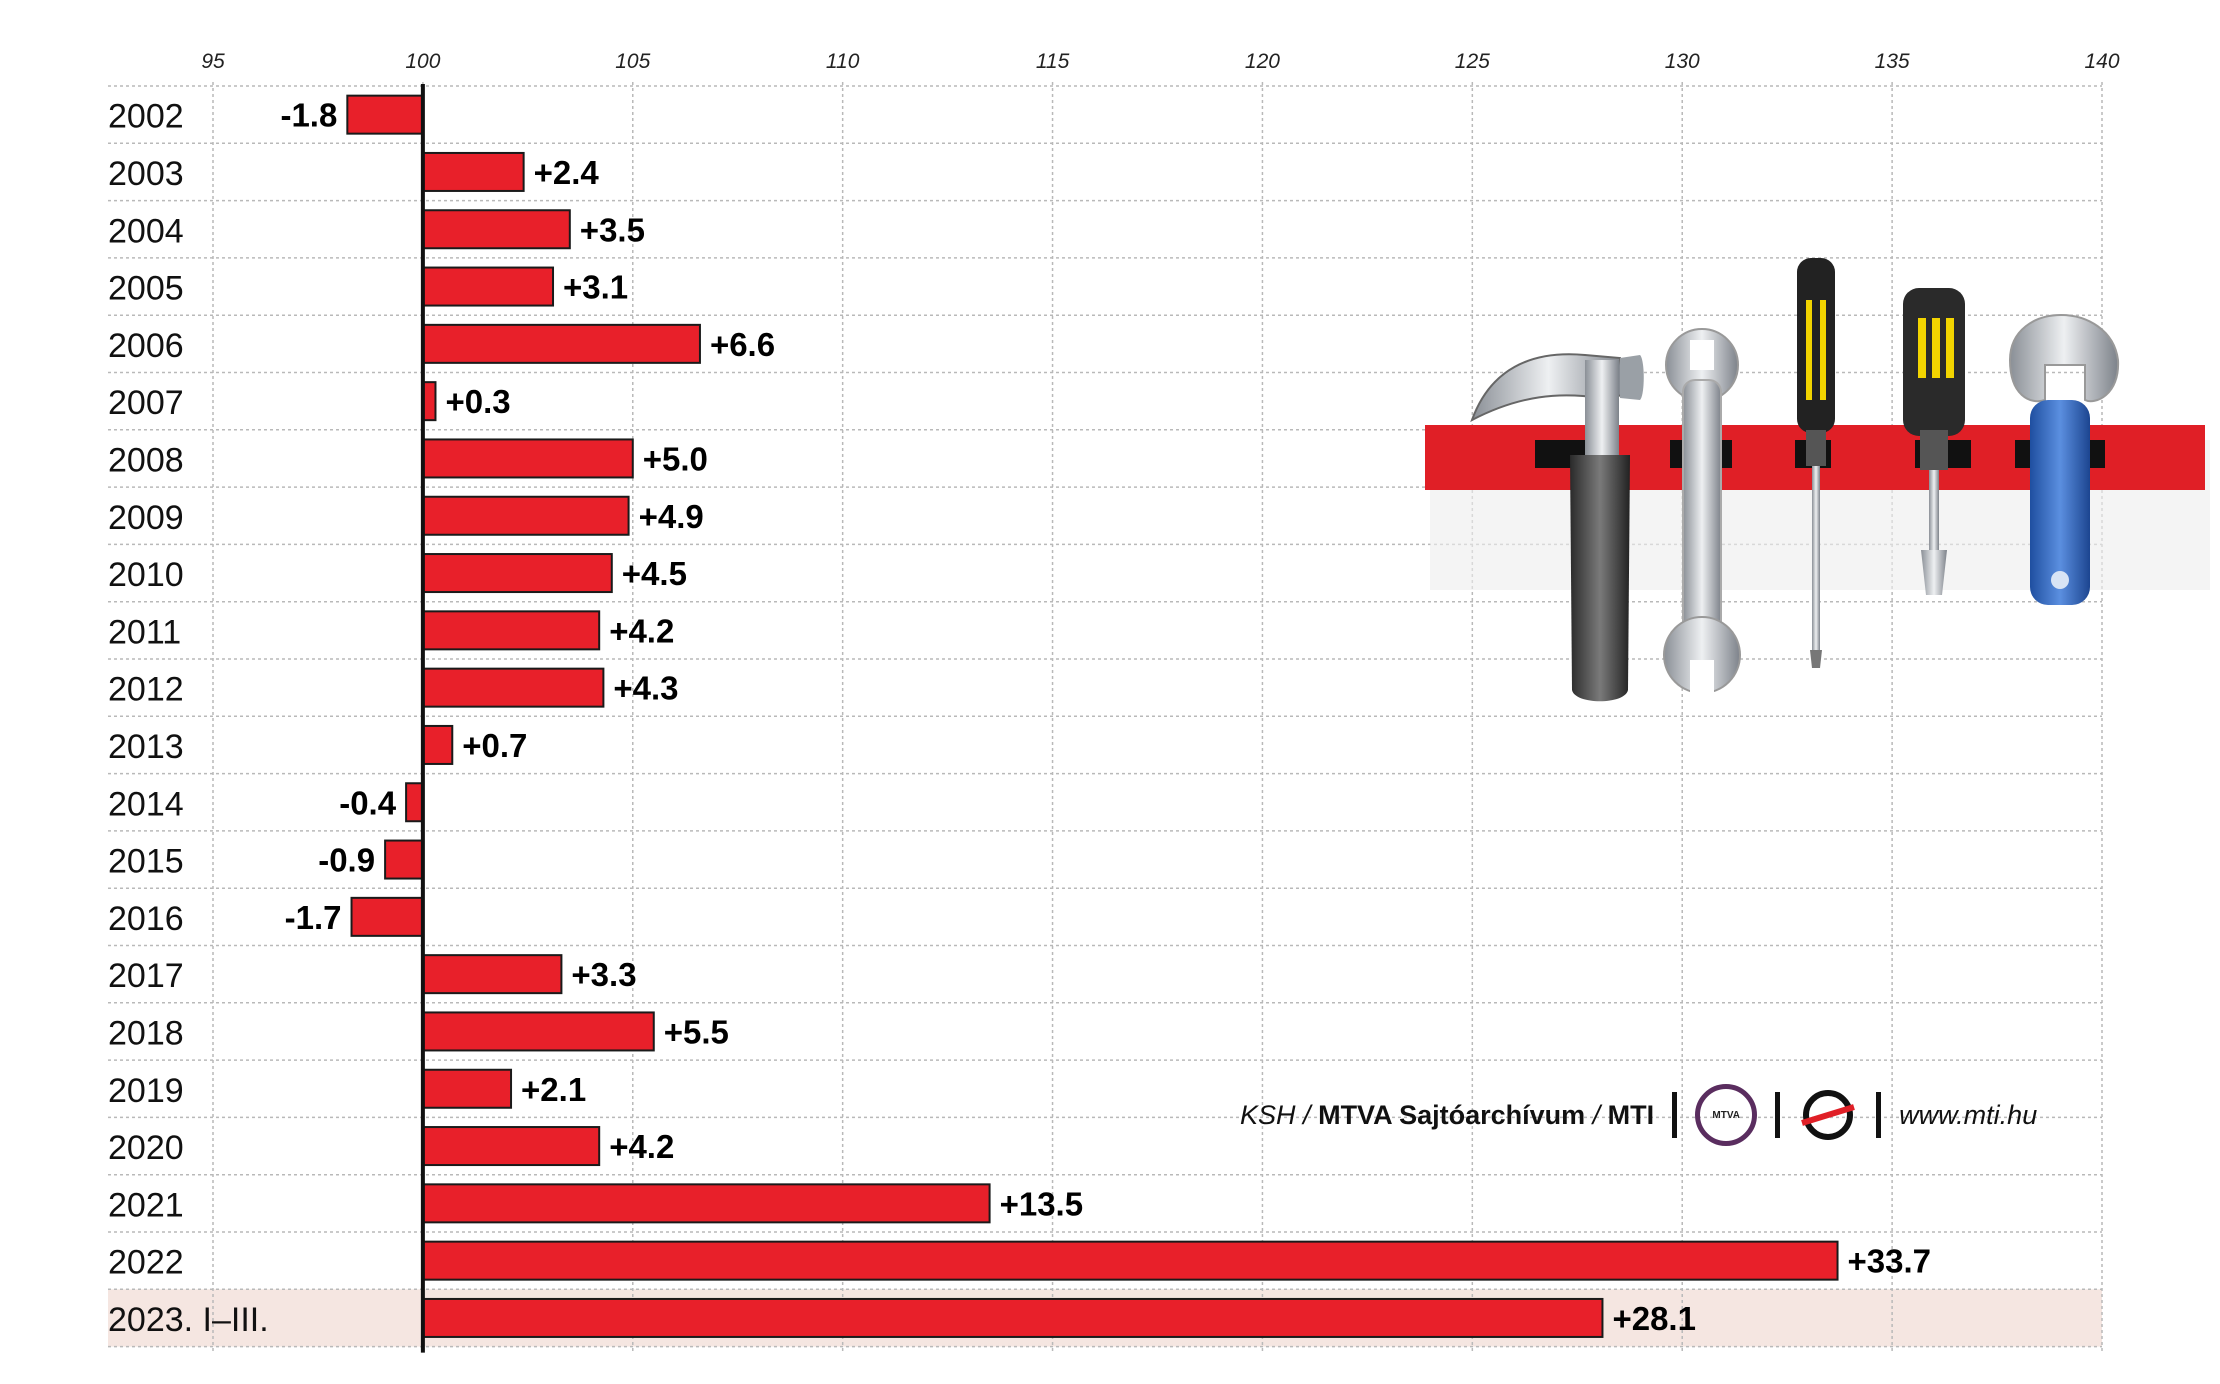 The image size is (2220, 1384). I want to click on category-label: 2023. I–III., so click(188, 1320).